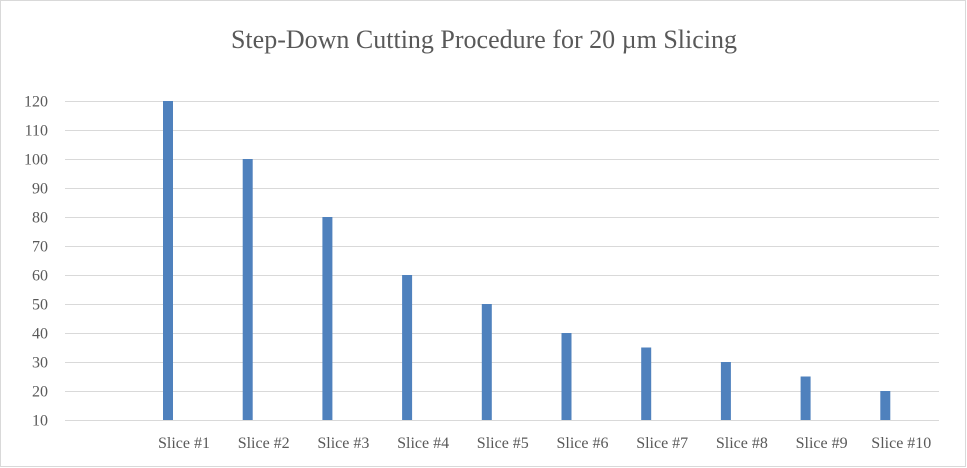 The height and width of the screenshot is (468, 967). Describe the element at coordinates (662, 443) in the screenshot. I see `x-tick-label: Slice #7` at that location.